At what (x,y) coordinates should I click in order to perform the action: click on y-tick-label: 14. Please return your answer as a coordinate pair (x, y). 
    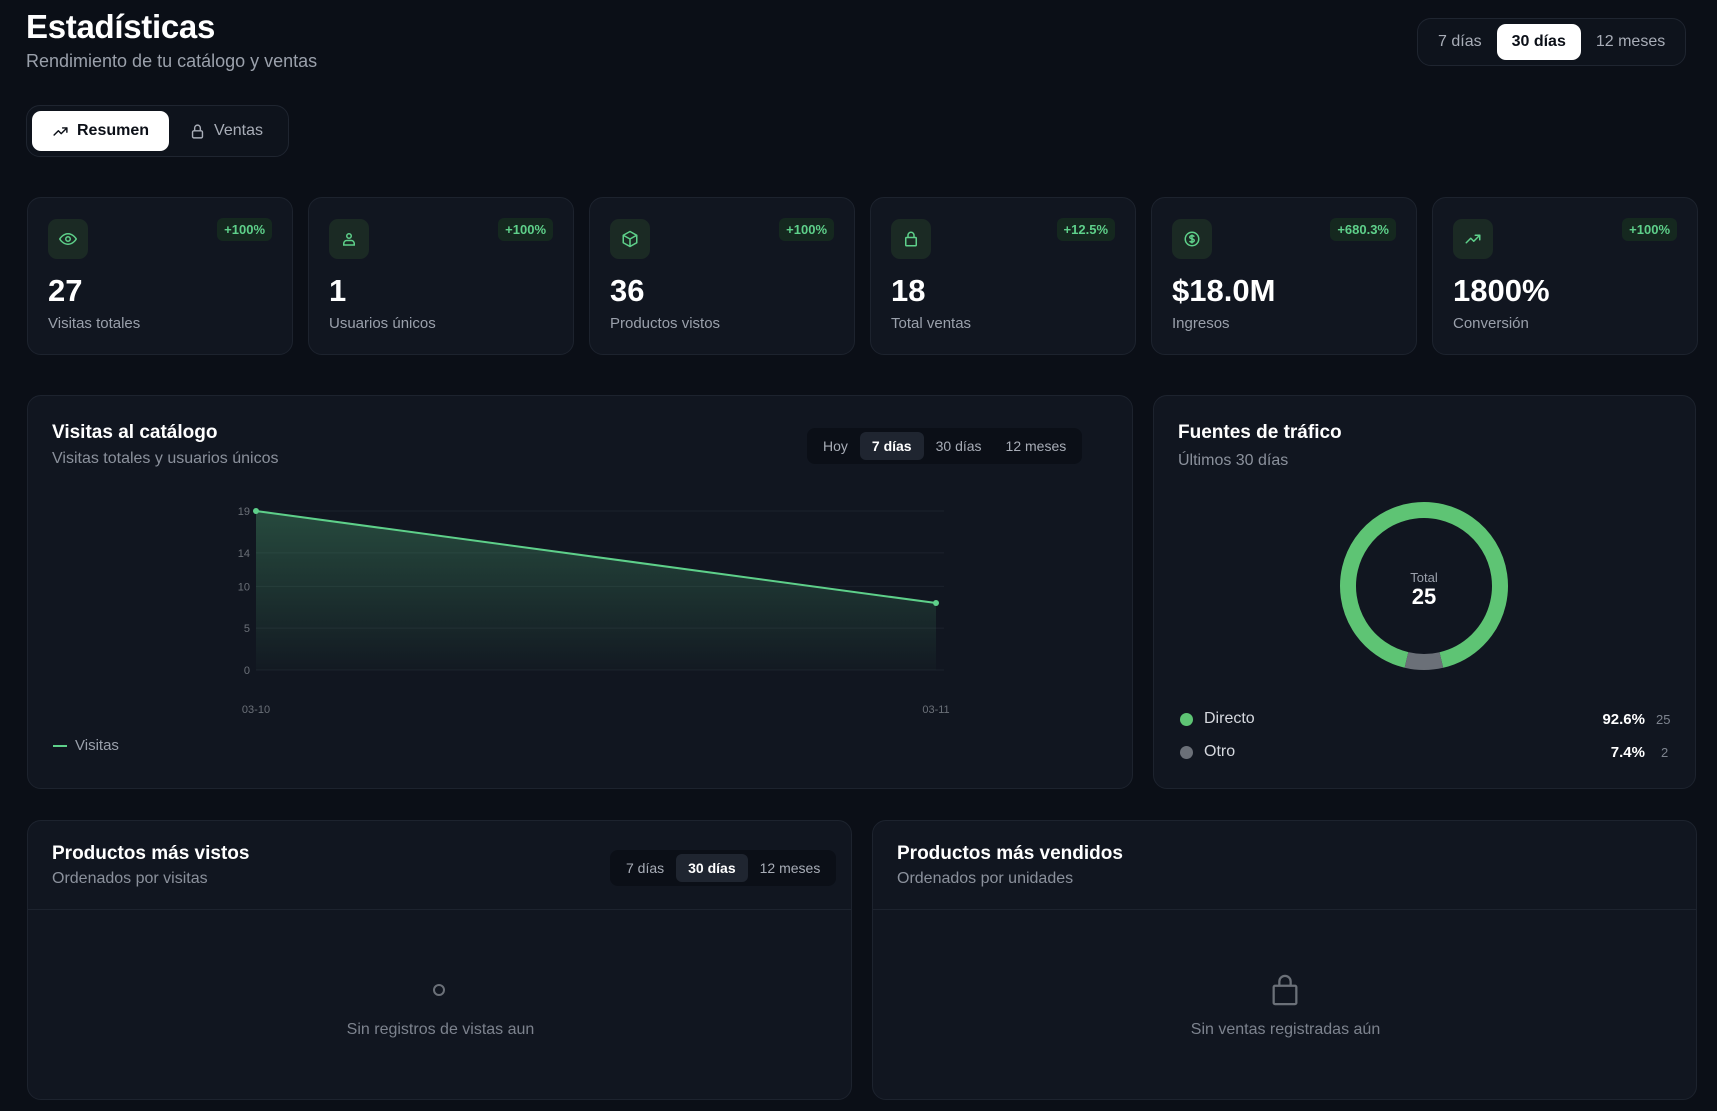
    Looking at the image, I should click on (244, 554).